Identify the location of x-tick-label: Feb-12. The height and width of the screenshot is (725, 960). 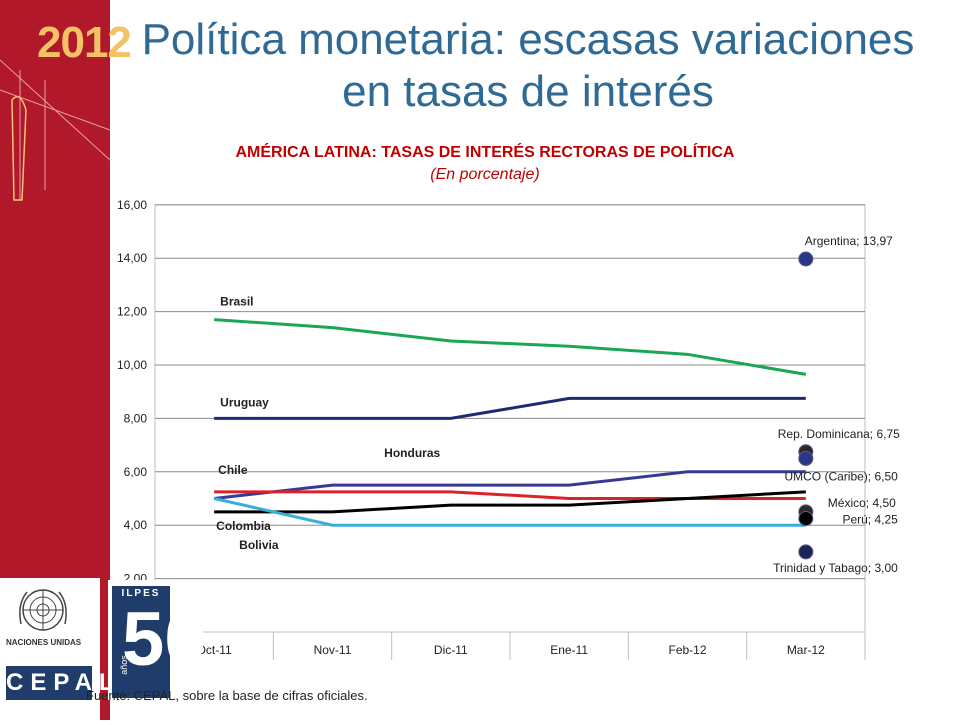
(687, 650).